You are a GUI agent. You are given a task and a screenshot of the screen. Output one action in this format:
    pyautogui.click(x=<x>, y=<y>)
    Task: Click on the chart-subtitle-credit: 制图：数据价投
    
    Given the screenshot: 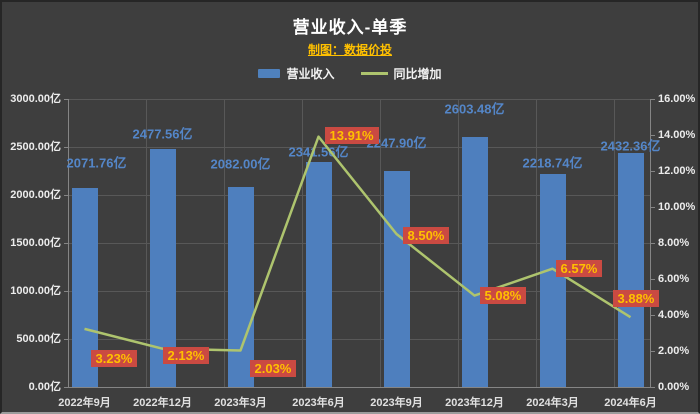 What is the action you would take?
    pyautogui.click(x=349, y=50)
    